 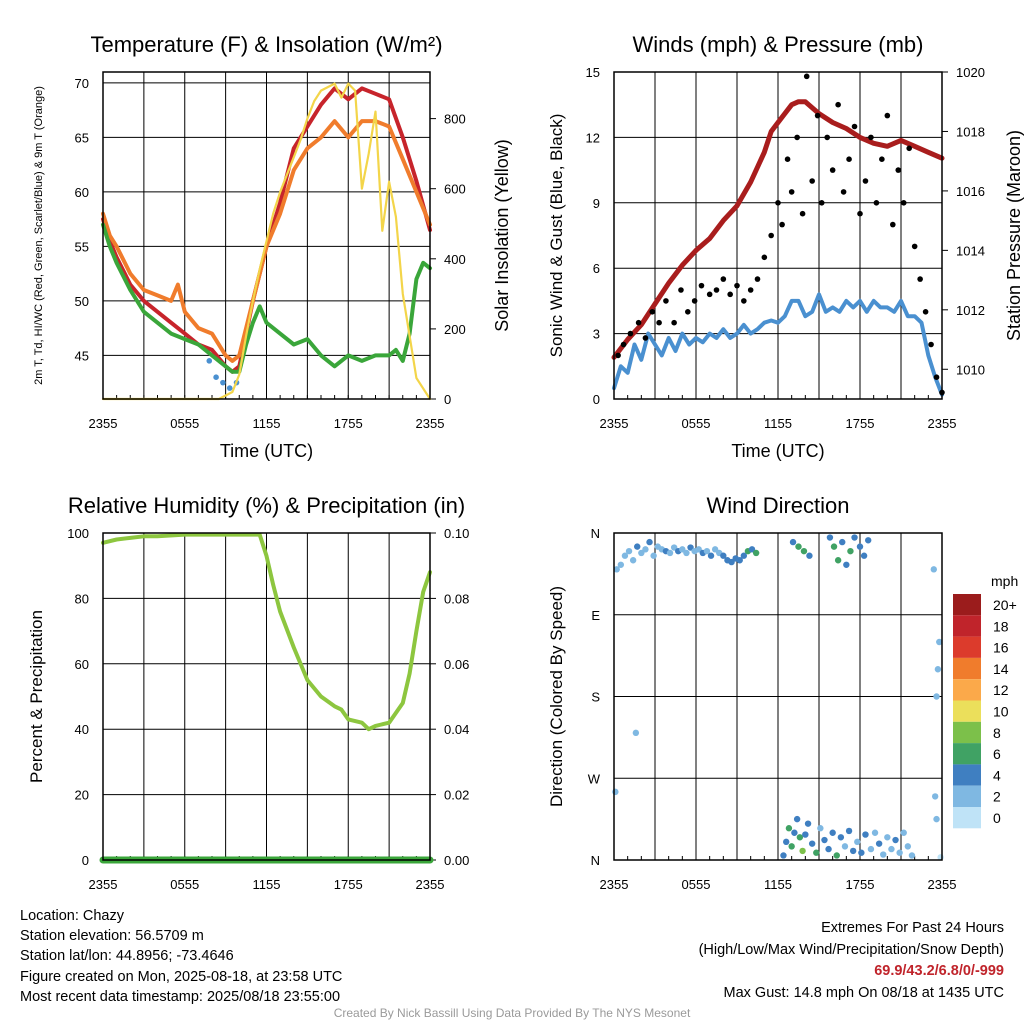 I want to click on y-tick-label: 3, so click(x=596, y=334).